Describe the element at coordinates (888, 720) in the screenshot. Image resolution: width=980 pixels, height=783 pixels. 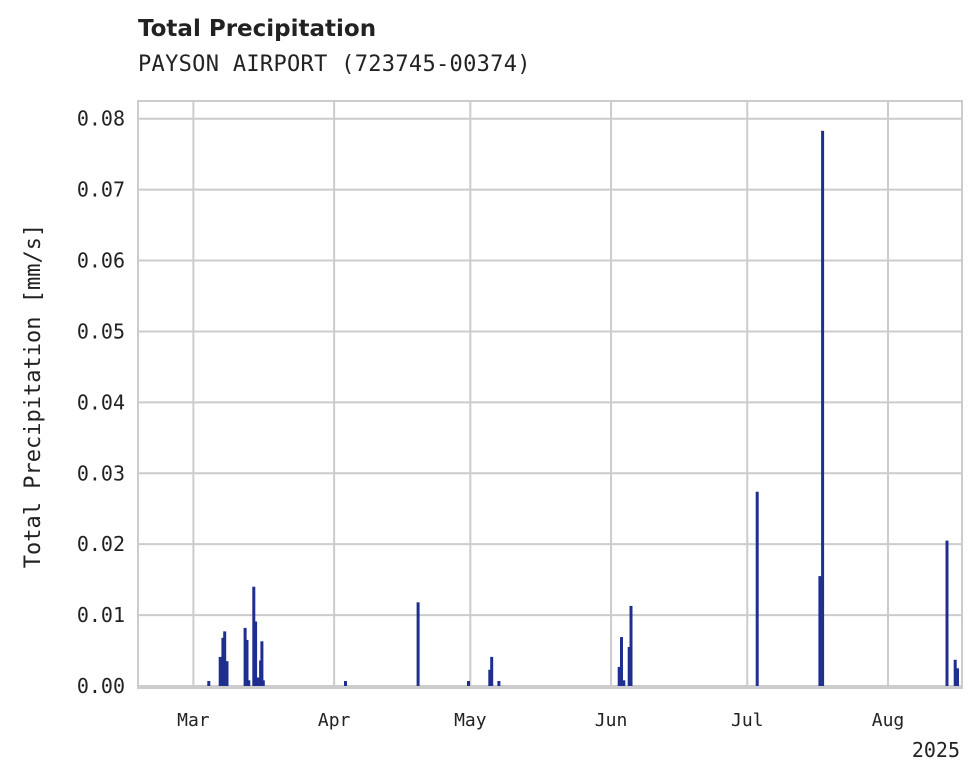
I see `x-tick-label: Aug` at that location.